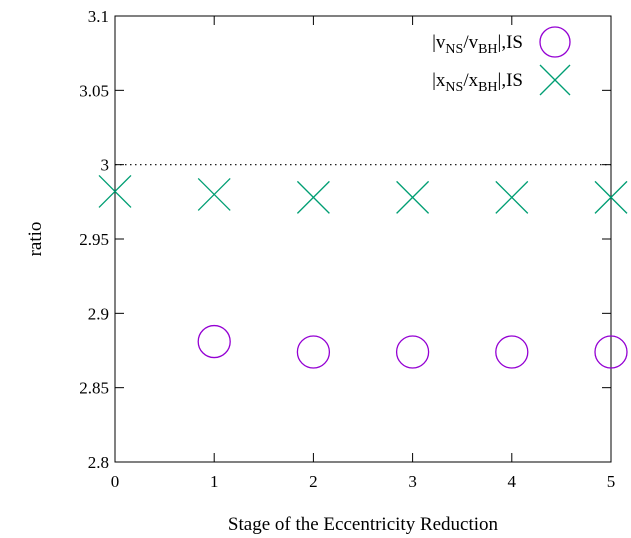 This screenshot has height=538, width=631. Describe the element at coordinates (35, 239) in the screenshot. I see `y-axis-label: ratio` at that location.